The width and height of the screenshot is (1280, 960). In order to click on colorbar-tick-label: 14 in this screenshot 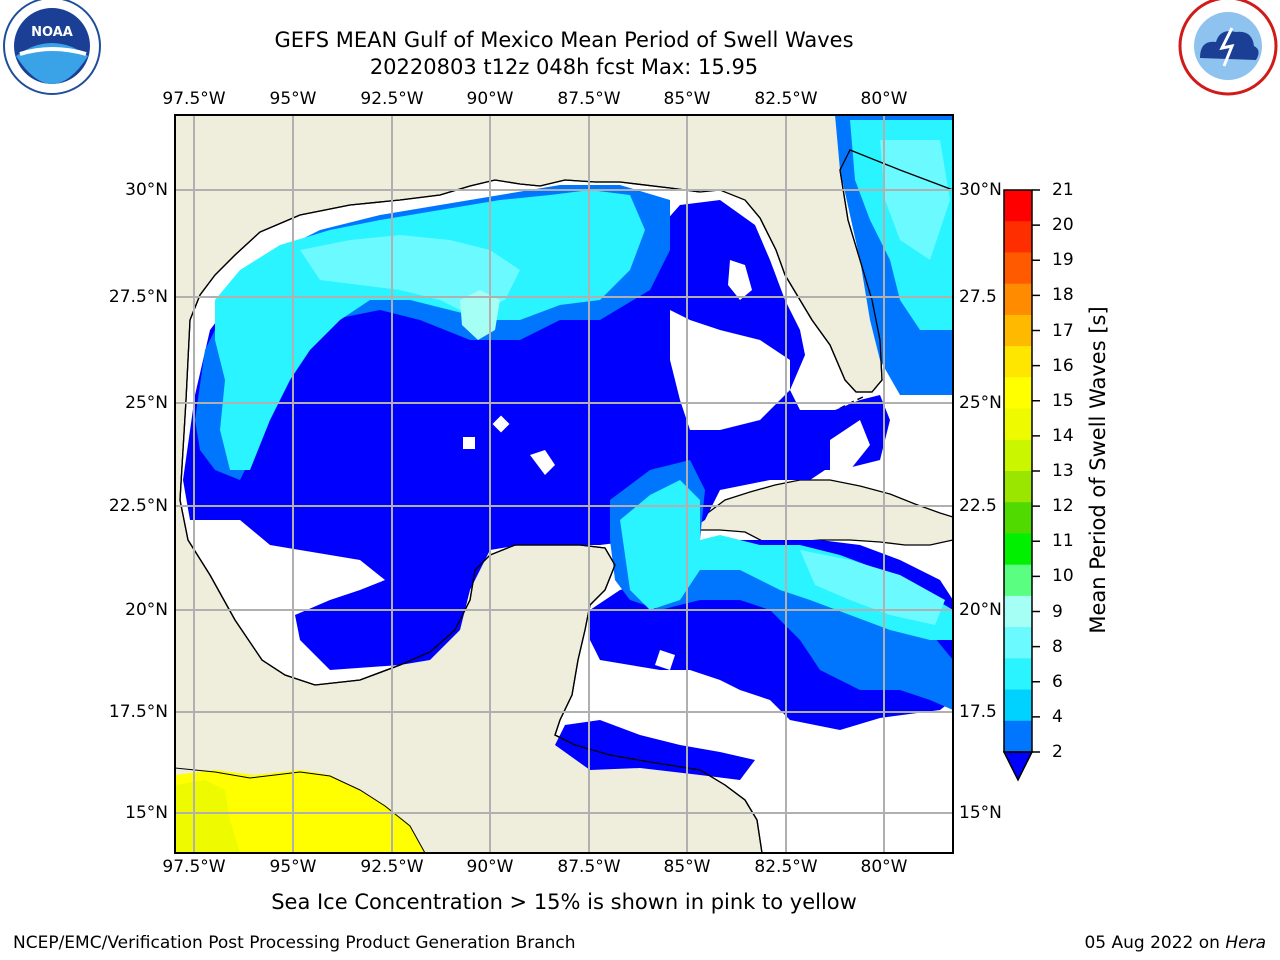, I will do `click(1063, 435)`.